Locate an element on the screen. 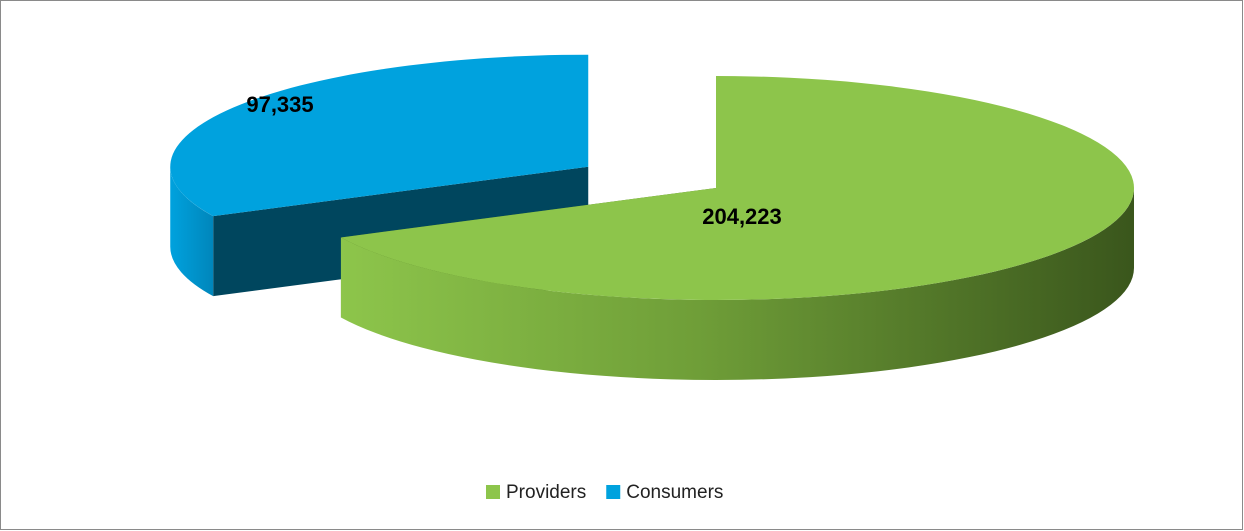 The width and height of the screenshot is (1244, 531). slice-side is located at coordinates (192, 231).